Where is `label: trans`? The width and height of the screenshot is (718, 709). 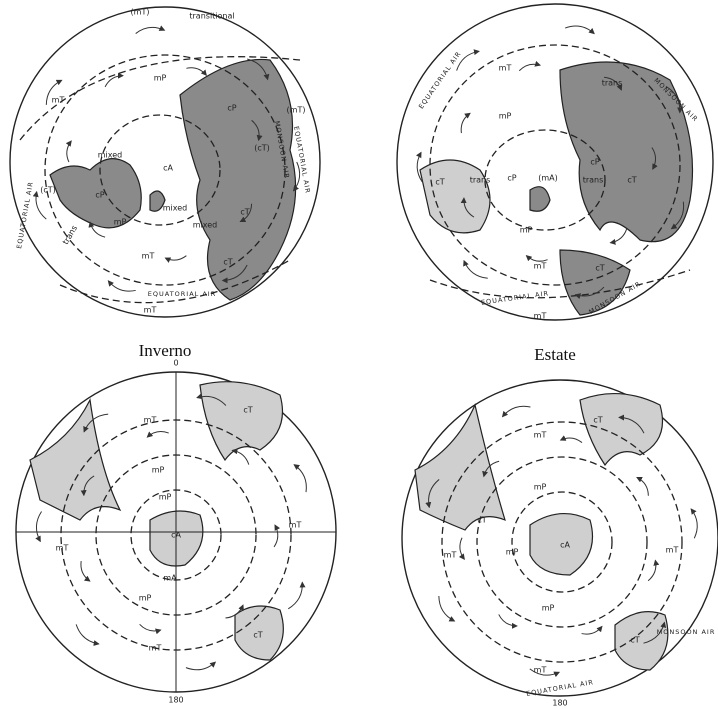
label: trans is located at coordinates (480, 180).